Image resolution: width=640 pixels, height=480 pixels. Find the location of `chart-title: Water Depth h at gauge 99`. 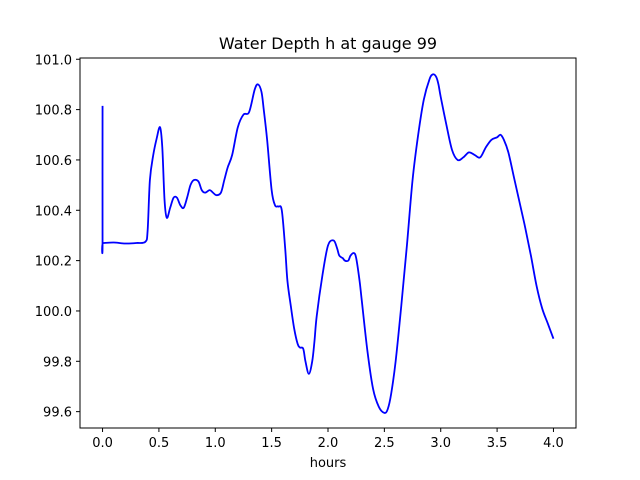

chart-title: Water Depth h at gauge 99 is located at coordinates (328, 43).